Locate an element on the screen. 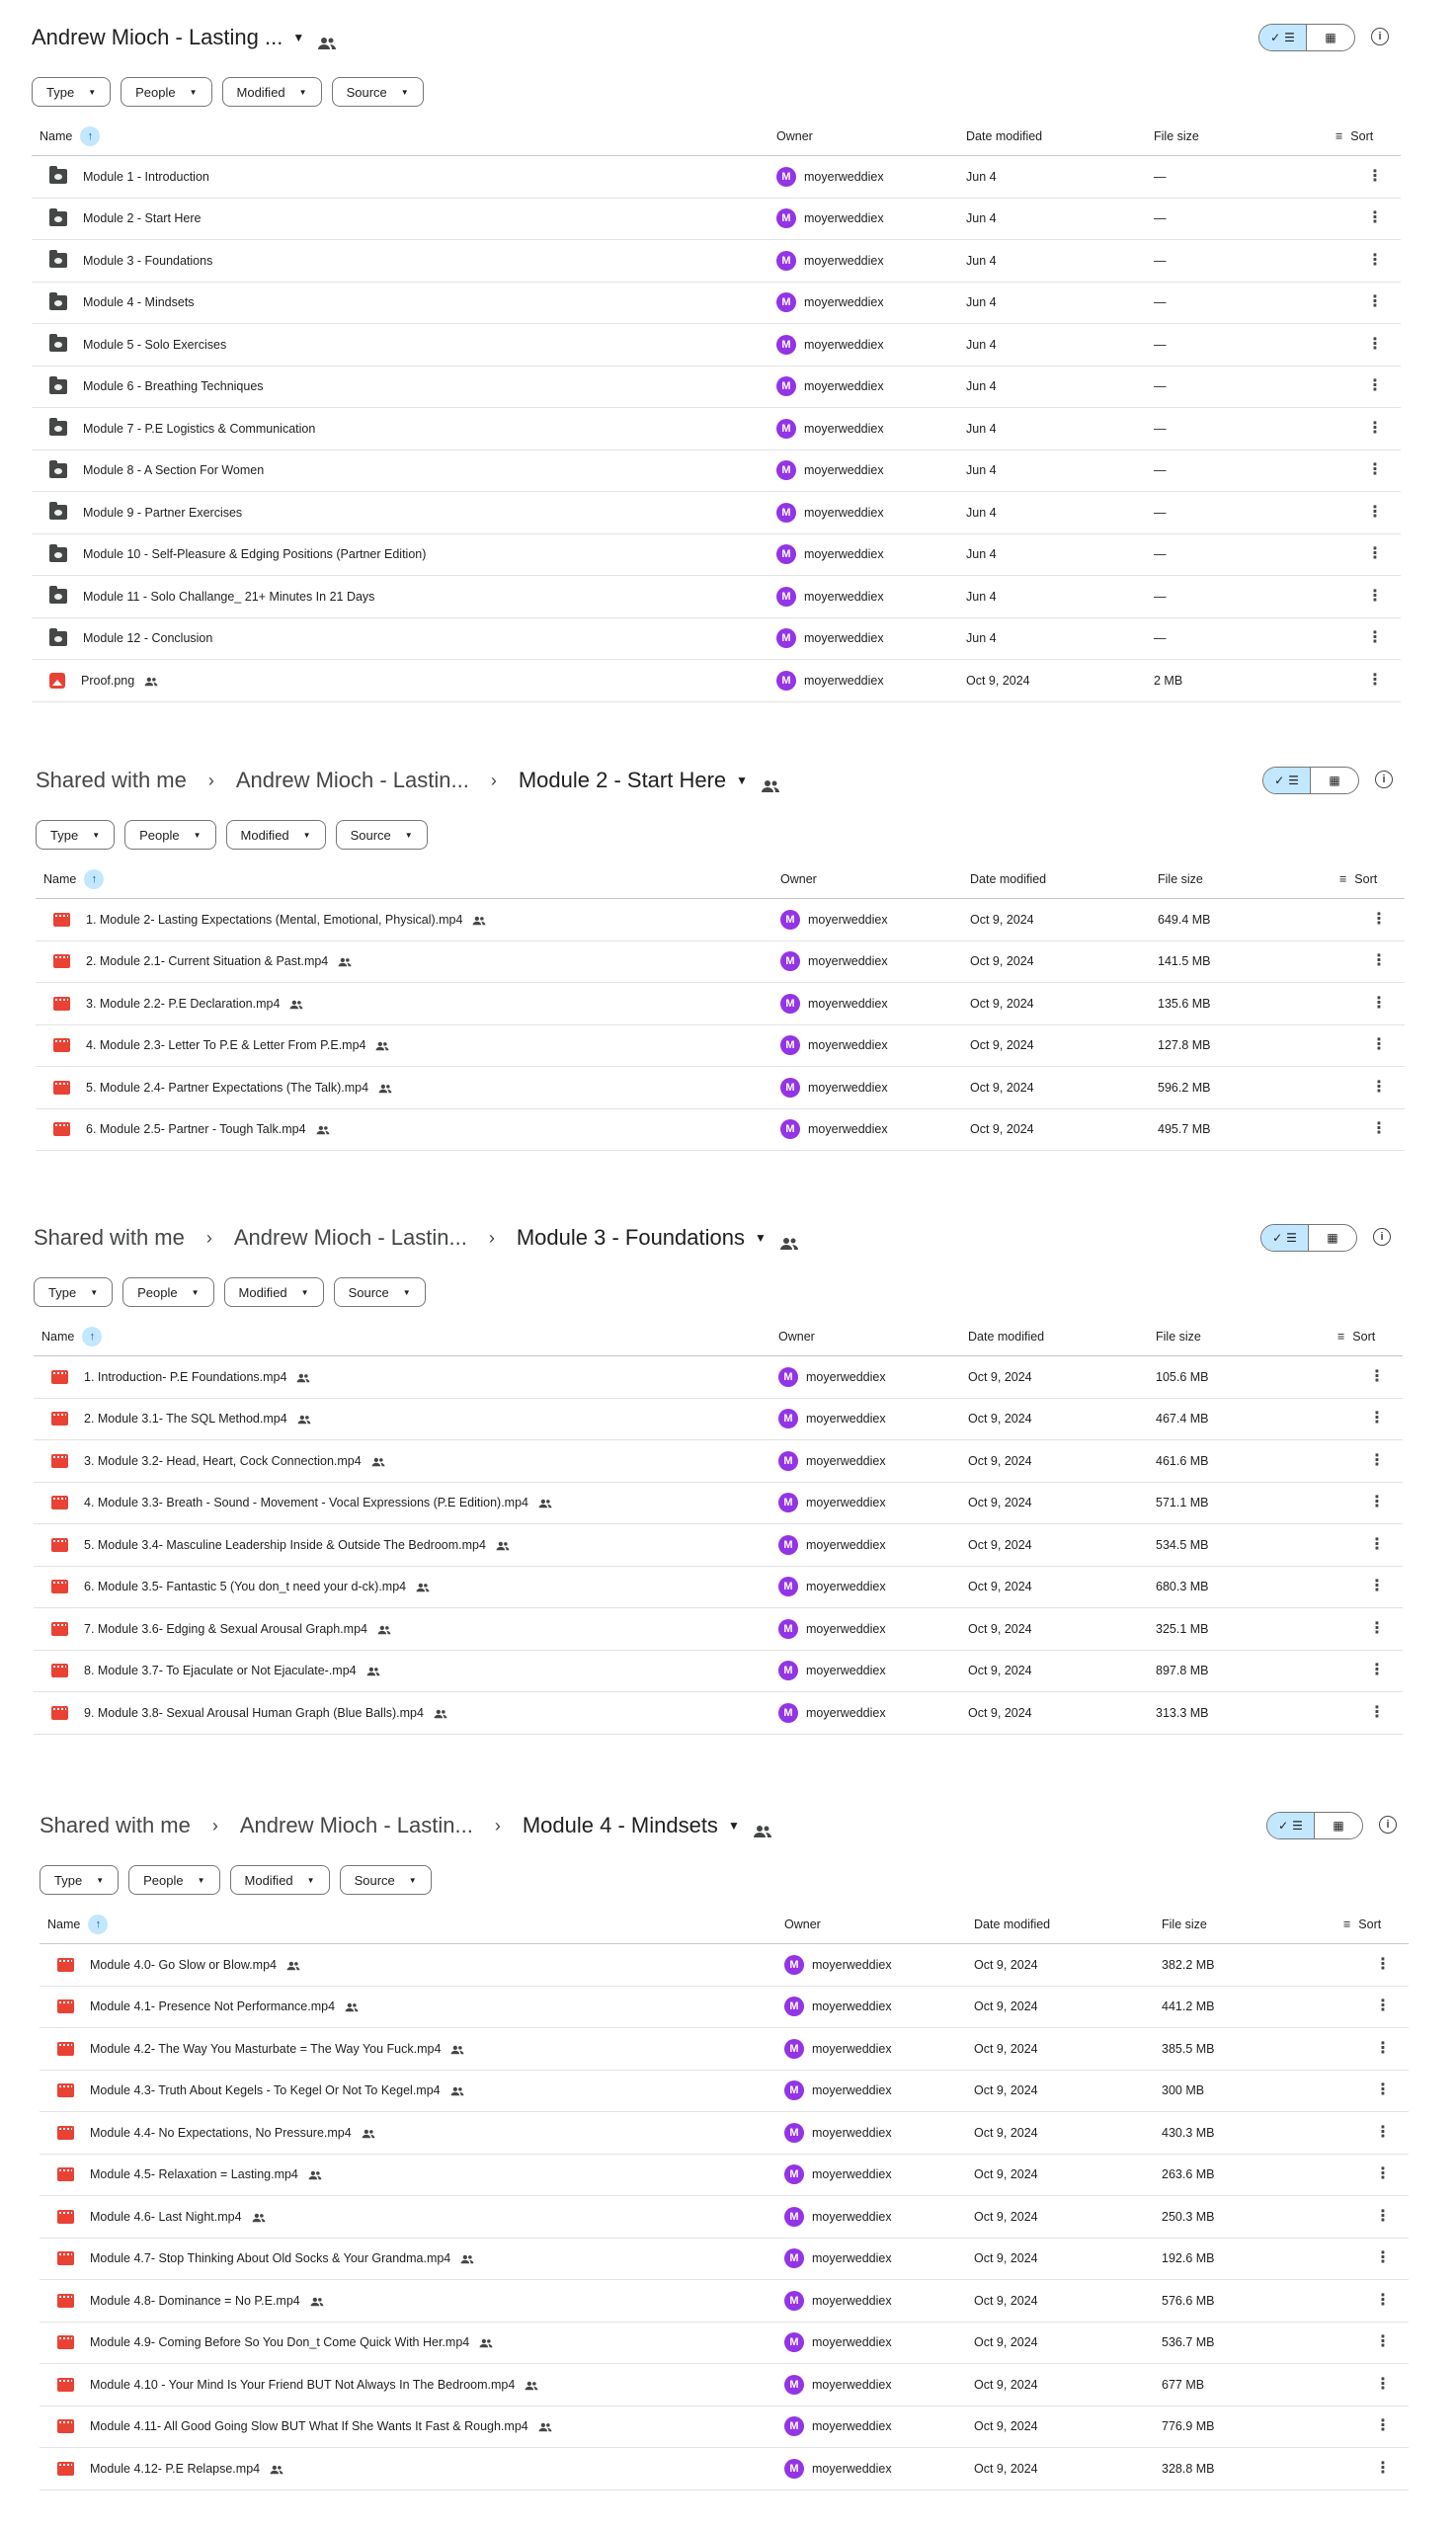 The width and height of the screenshot is (1456, 2529). current-folder-title: Module 3 - Foundations is located at coordinates (630, 1237).